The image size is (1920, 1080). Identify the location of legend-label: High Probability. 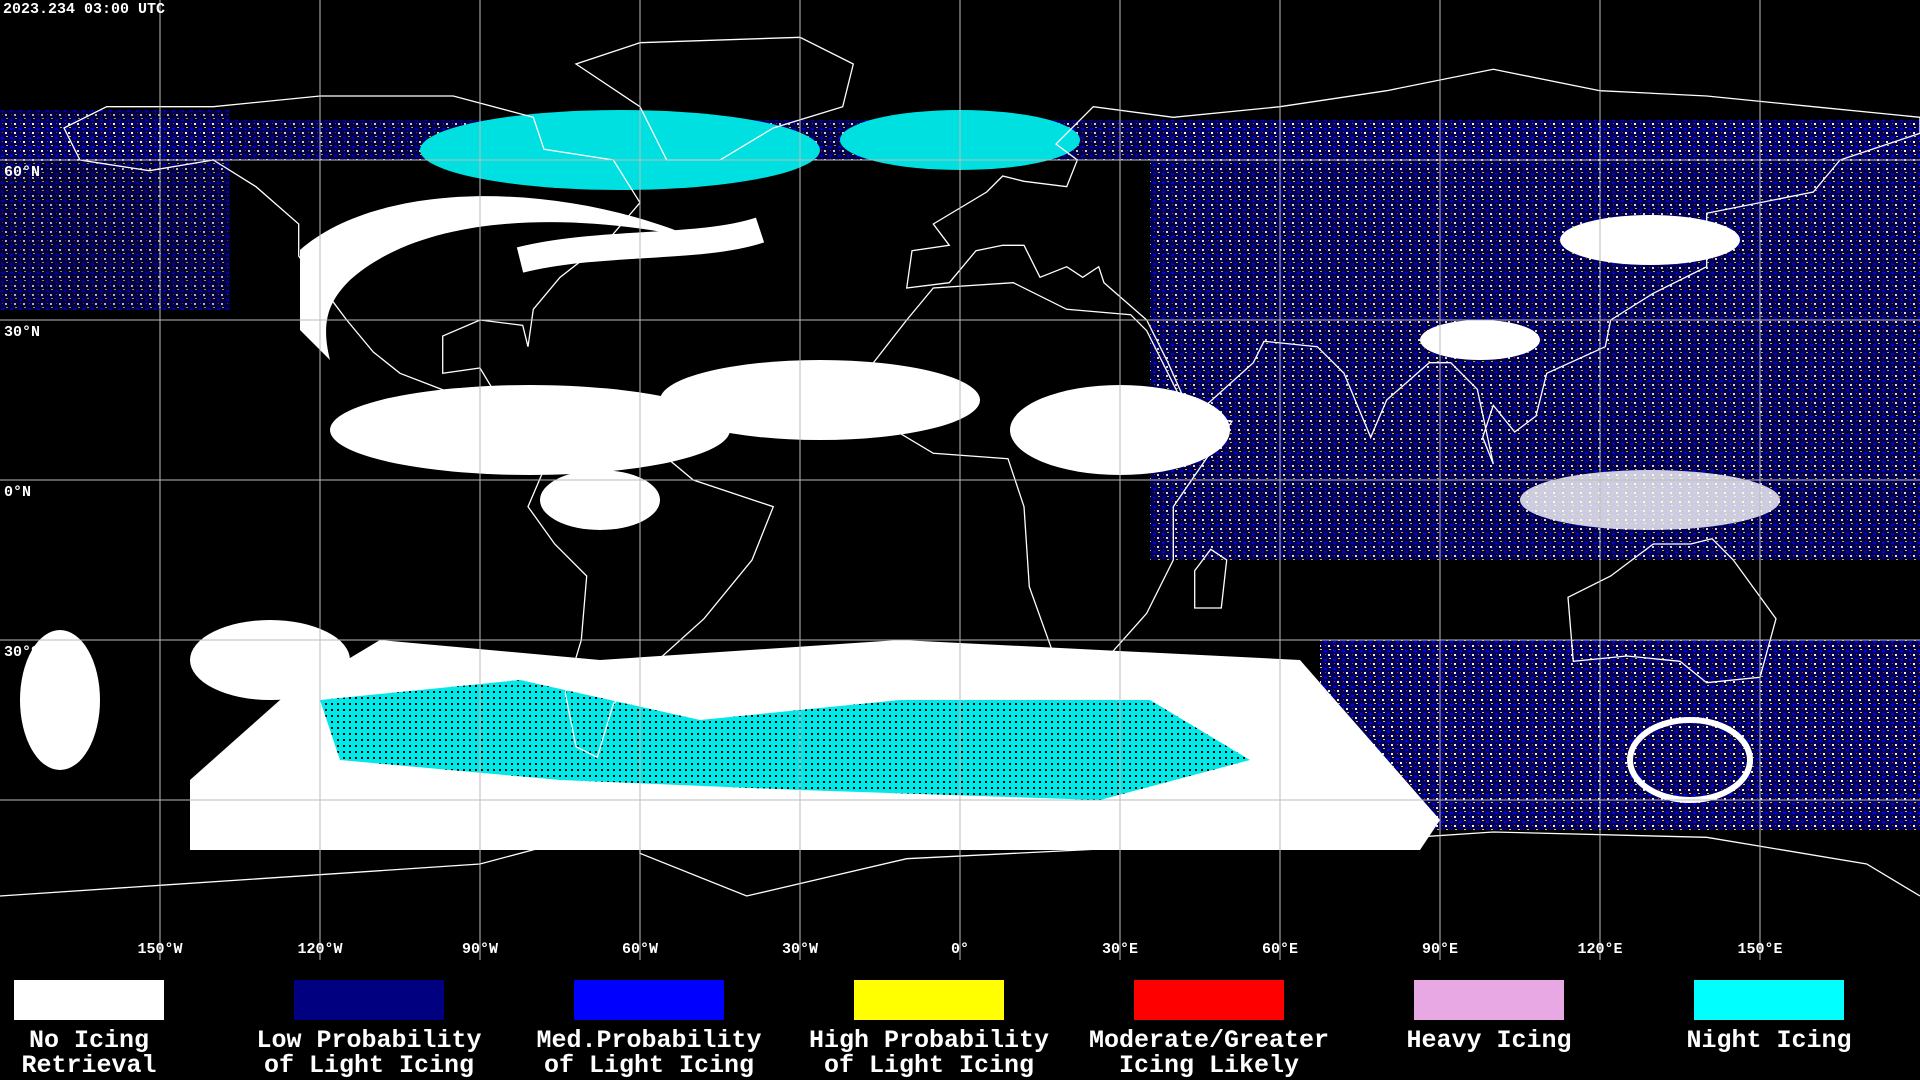
(929, 1040).